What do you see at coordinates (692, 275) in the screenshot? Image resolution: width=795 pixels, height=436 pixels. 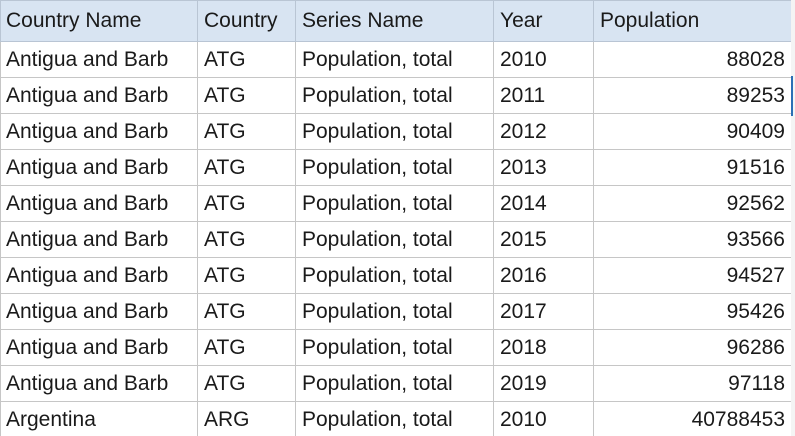 I see `cell-population: 94527` at bounding box center [692, 275].